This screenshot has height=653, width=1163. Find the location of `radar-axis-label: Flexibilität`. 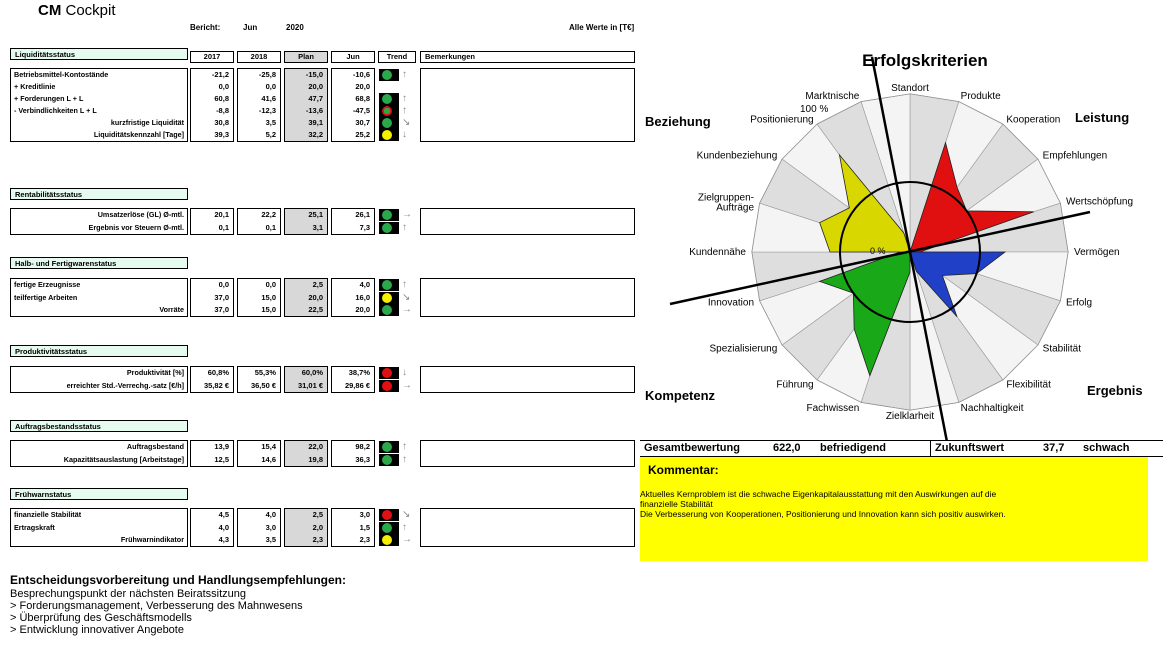

radar-axis-label: Flexibilität is located at coordinates (1028, 385).